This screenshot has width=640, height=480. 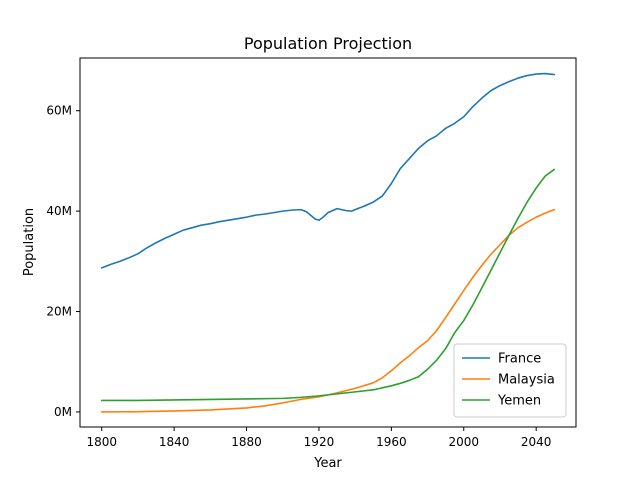 What do you see at coordinates (59, 111) in the screenshot?
I see `y-tick-label: 60M` at bounding box center [59, 111].